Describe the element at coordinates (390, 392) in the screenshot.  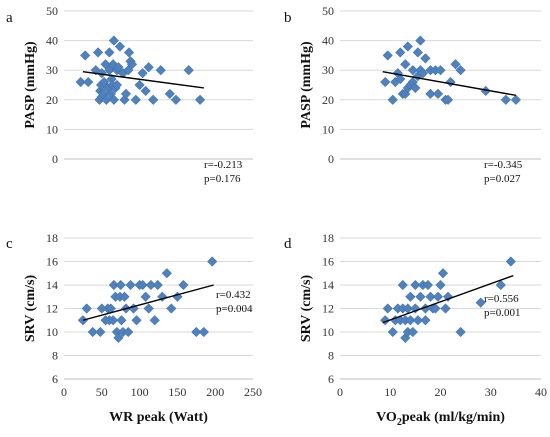
I see `x-tick-label: 10` at that location.